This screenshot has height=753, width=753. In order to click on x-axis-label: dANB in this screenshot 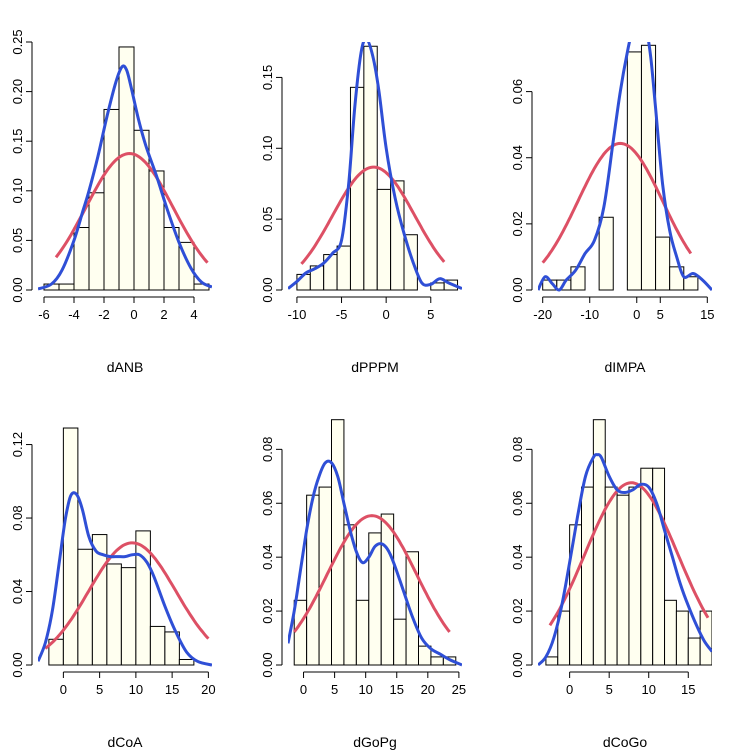, I will do `click(125, 367)`.